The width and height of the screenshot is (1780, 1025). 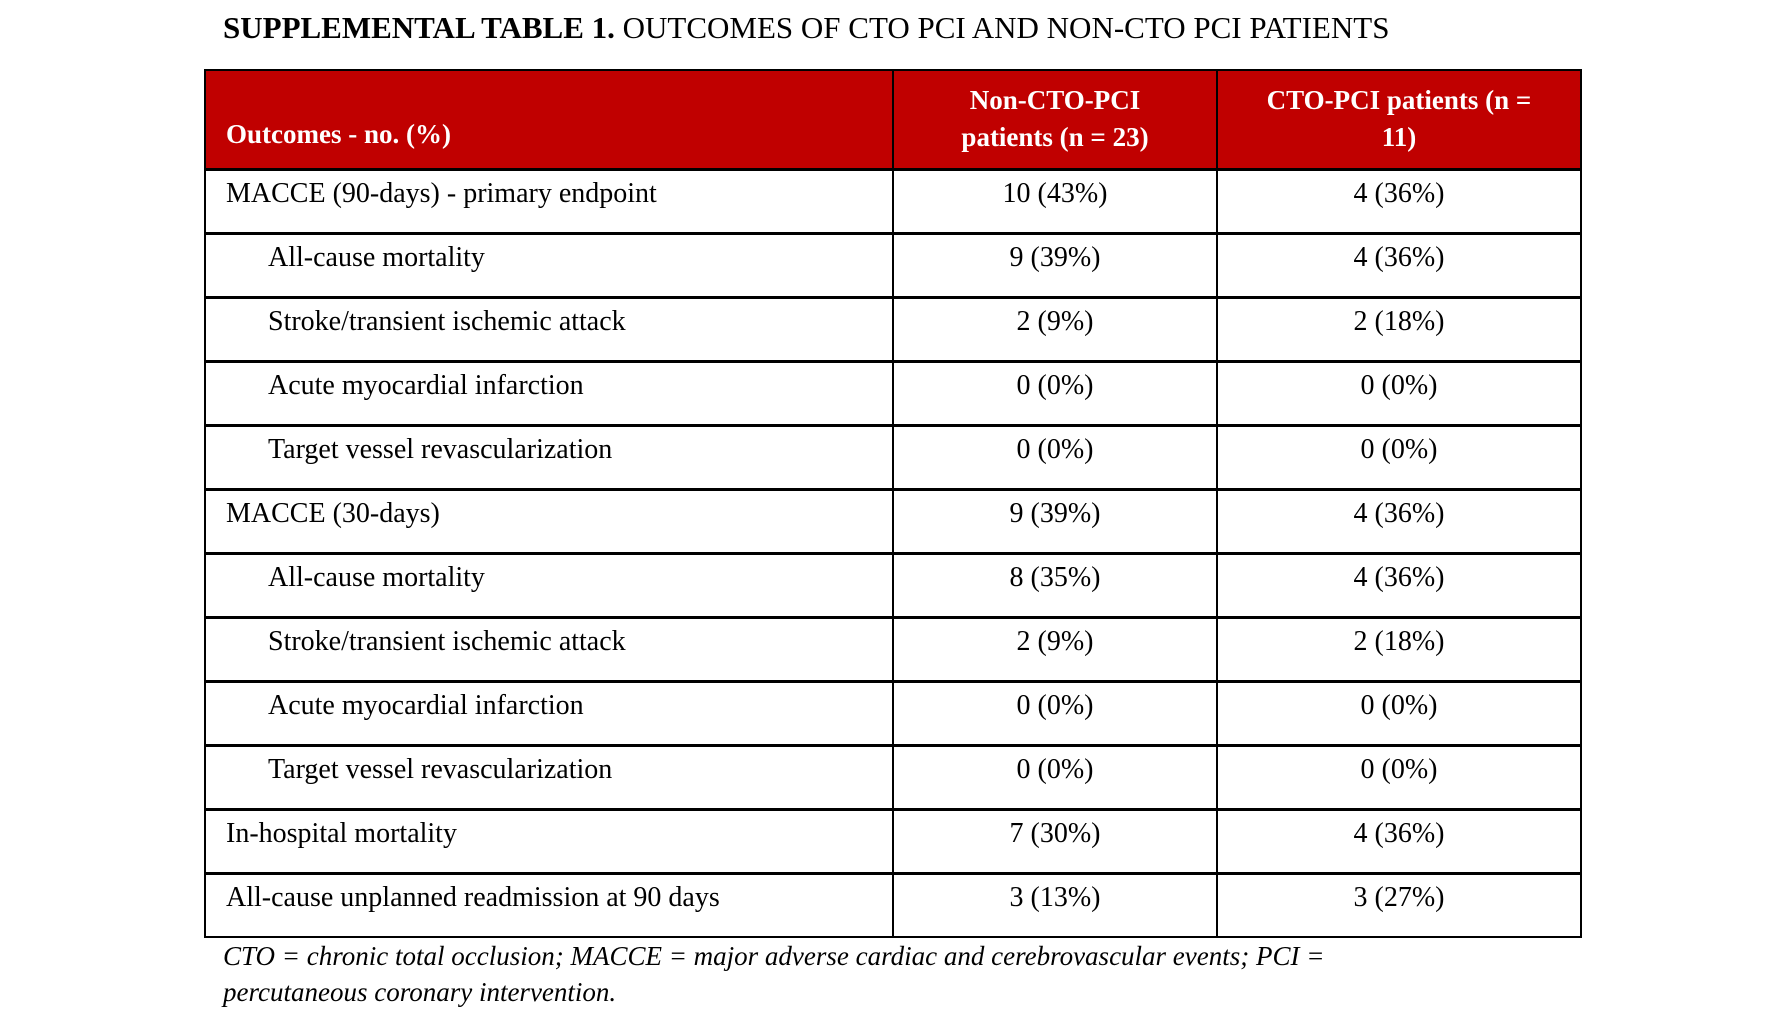 I want to click on table-row: All-cause mortality 9 (39%) 4 (36%), so click(x=893, y=264).